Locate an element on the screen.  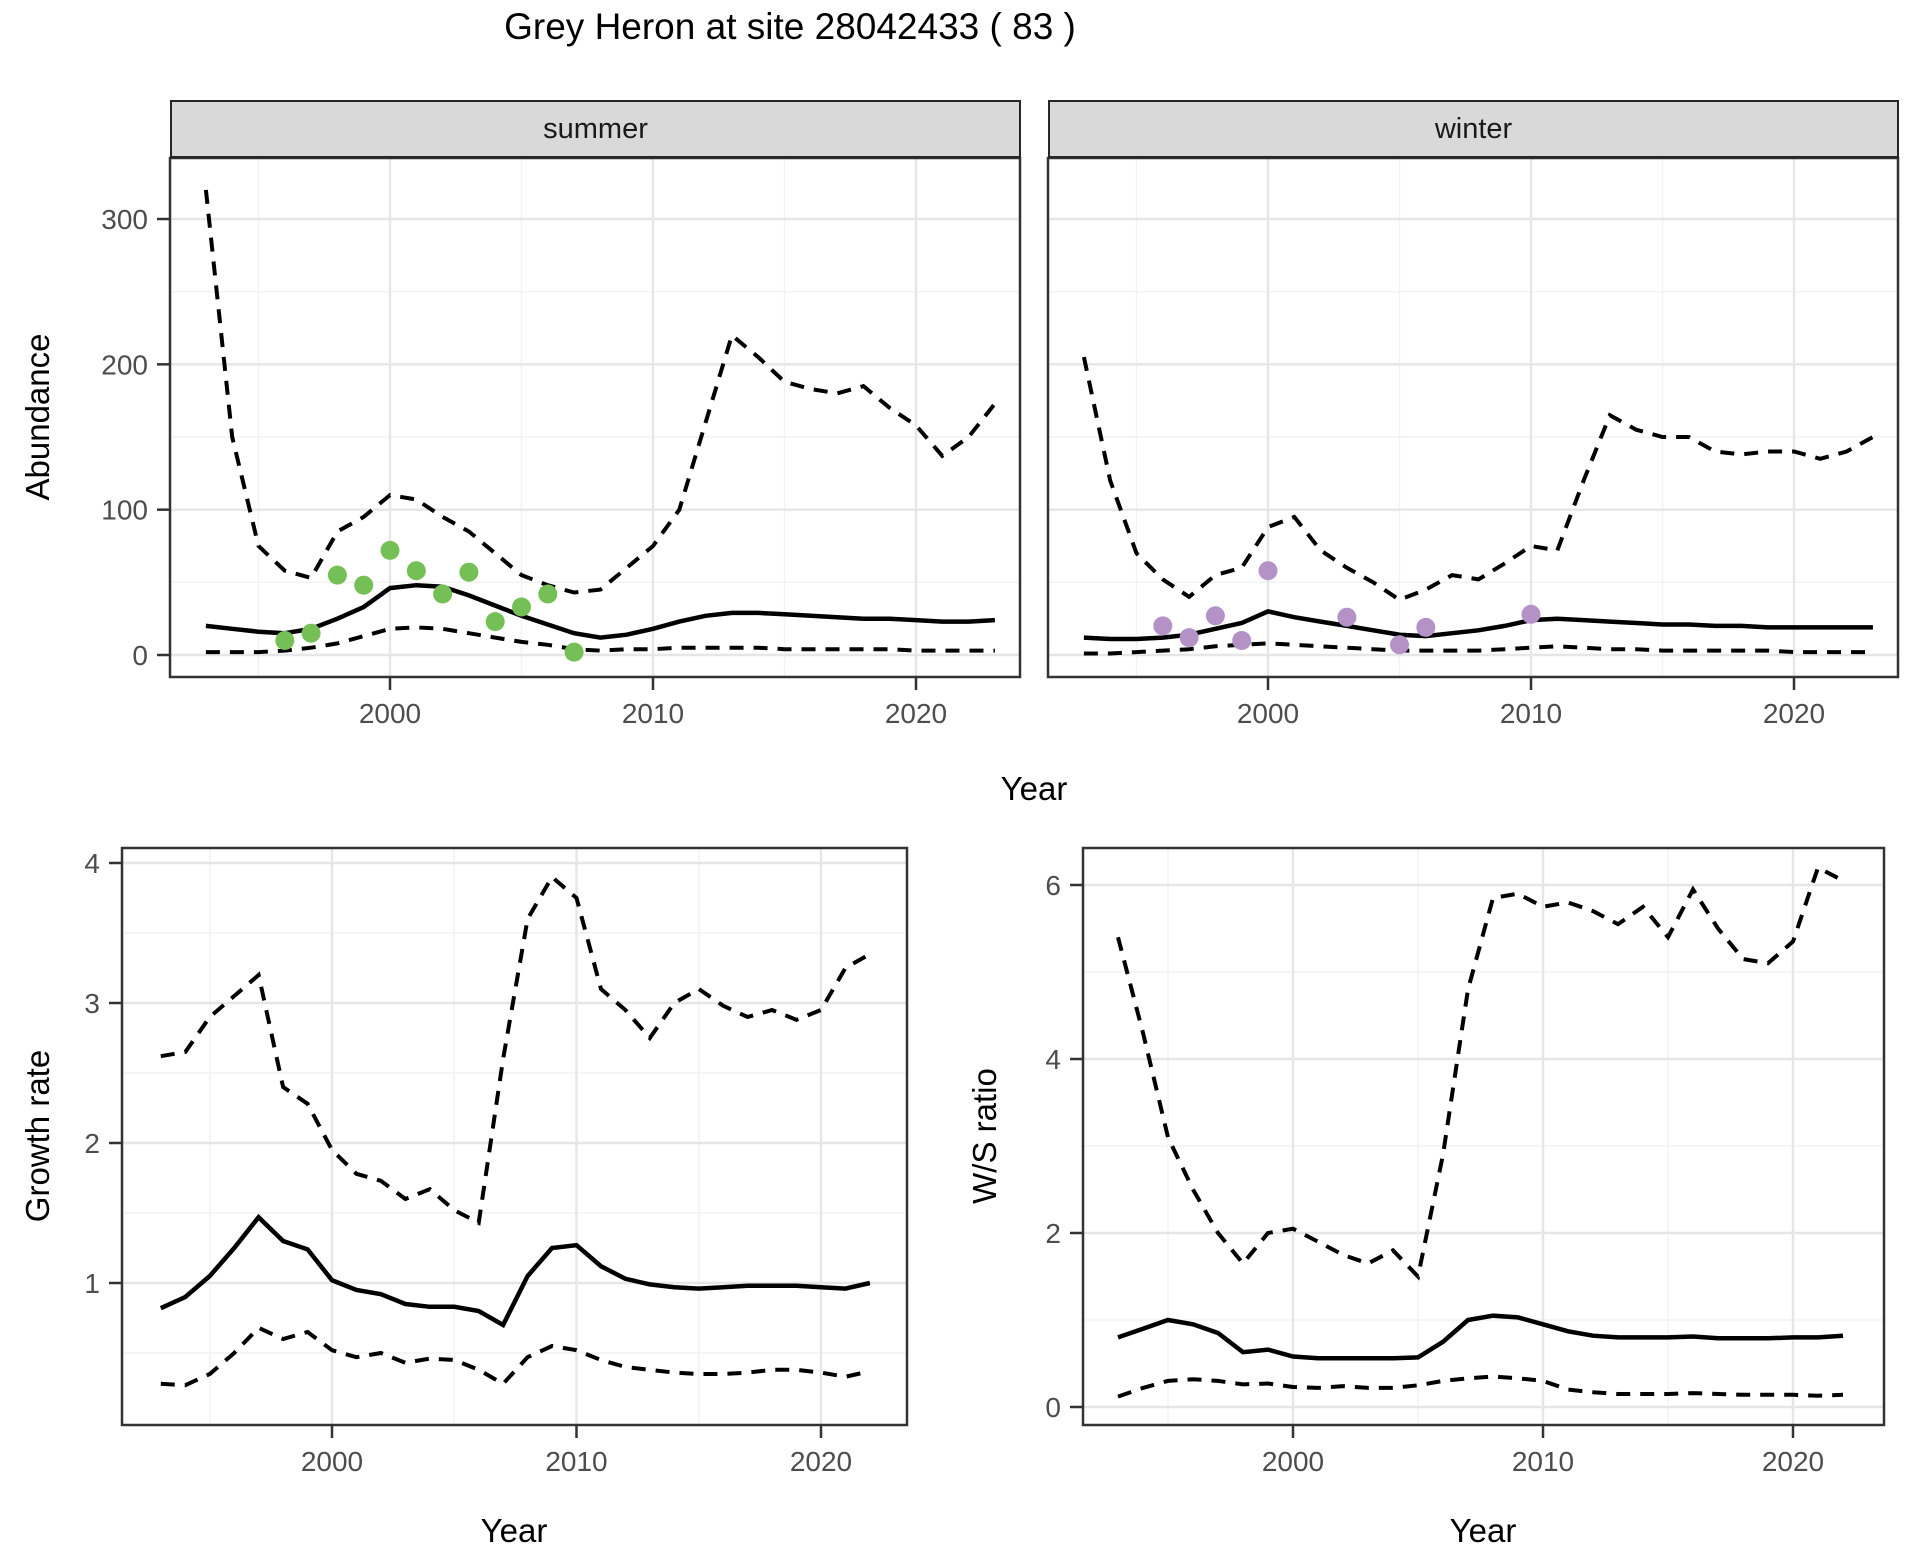
y-tick-label: 6 is located at coordinates (1053, 885).